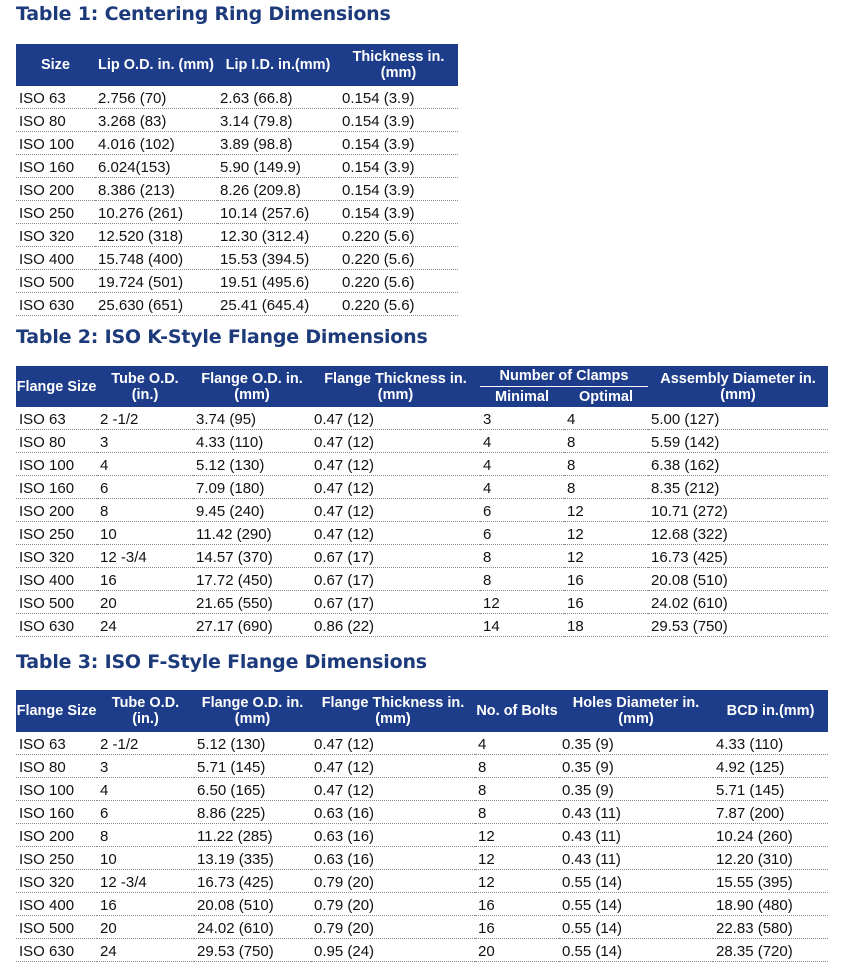 The width and height of the screenshot is (844, 962). What do you see at coordinates (252, 579) in the screenshot?
I see `table-cell: 17.72 (450)` at bounding box center [252, 579].